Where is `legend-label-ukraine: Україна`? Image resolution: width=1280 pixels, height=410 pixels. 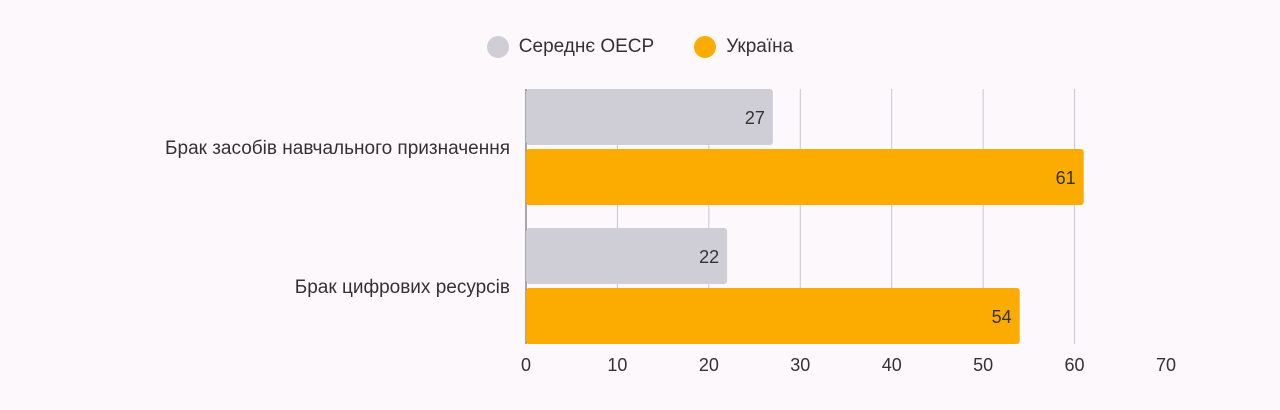
legend-label-ukraine: Україна is located at coordinates (760, 46).